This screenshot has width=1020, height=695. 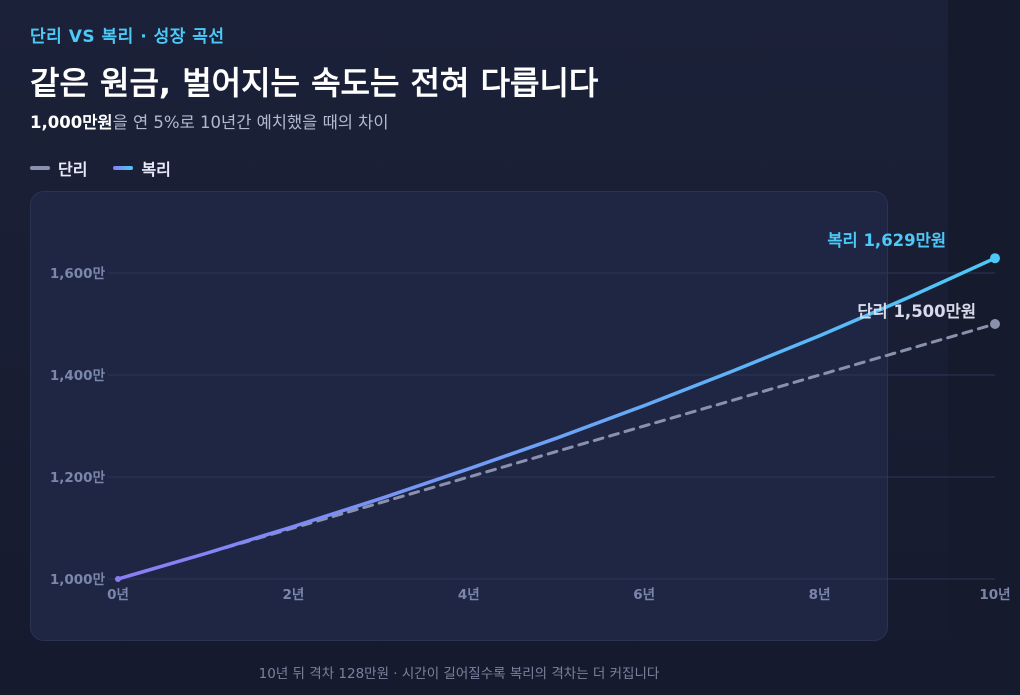 What do you see at coordinates (314, 83) in the screenshot?
I see `page-title: 같은 원금, 벌어지는 속도는 전혀 다릅니다` at bounding box center [314, 83].